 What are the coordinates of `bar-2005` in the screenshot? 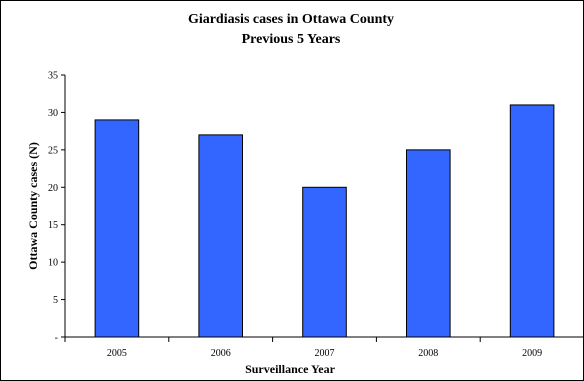 It's located at (117, 228).